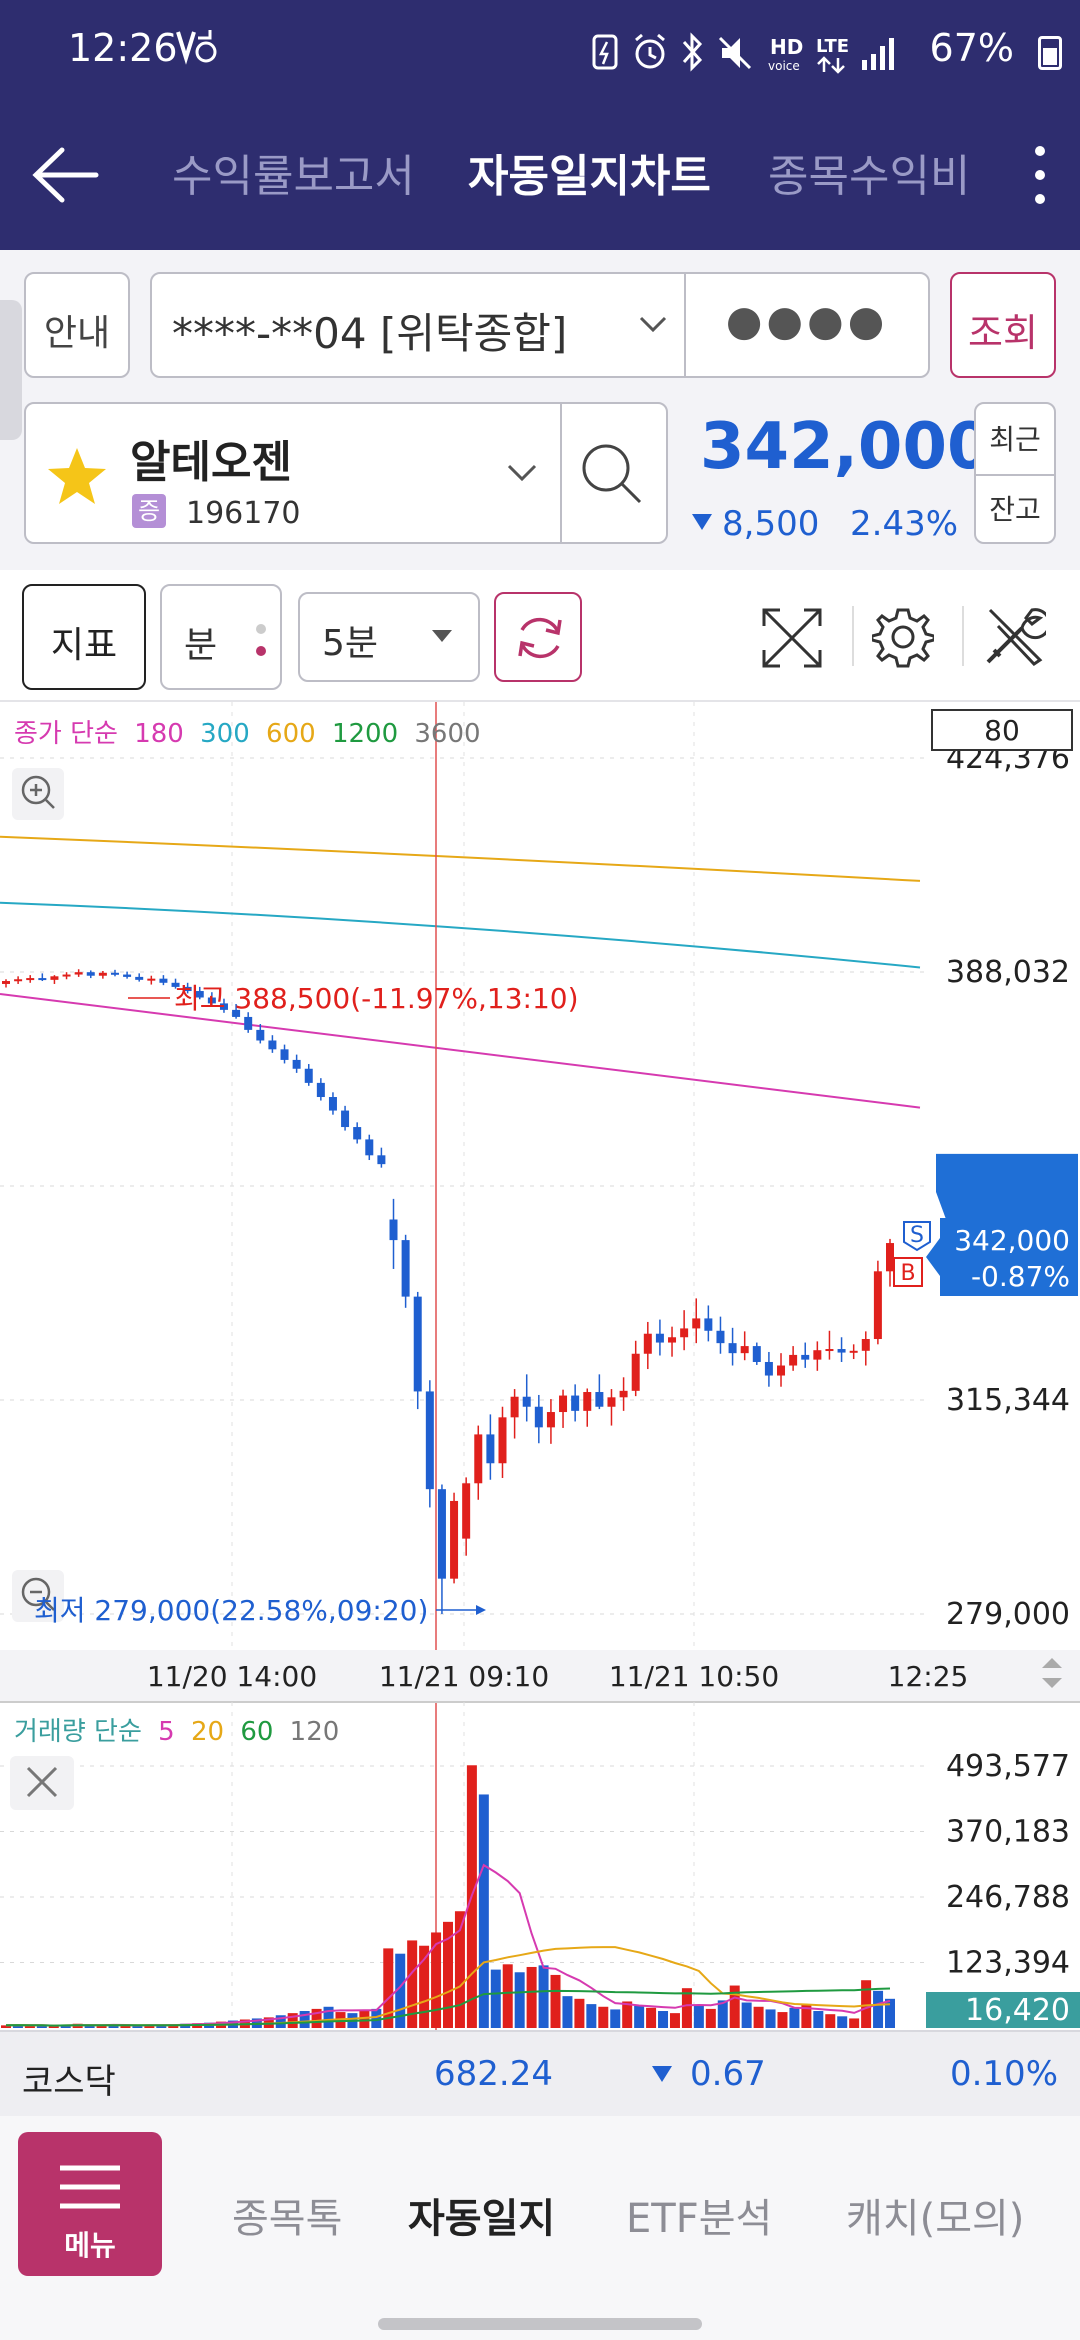 This screenshot has height=2340, width=1080. Describe the element at coordinates (522, 473) in the screenshot. I see `chevron-down-icon` at that location.